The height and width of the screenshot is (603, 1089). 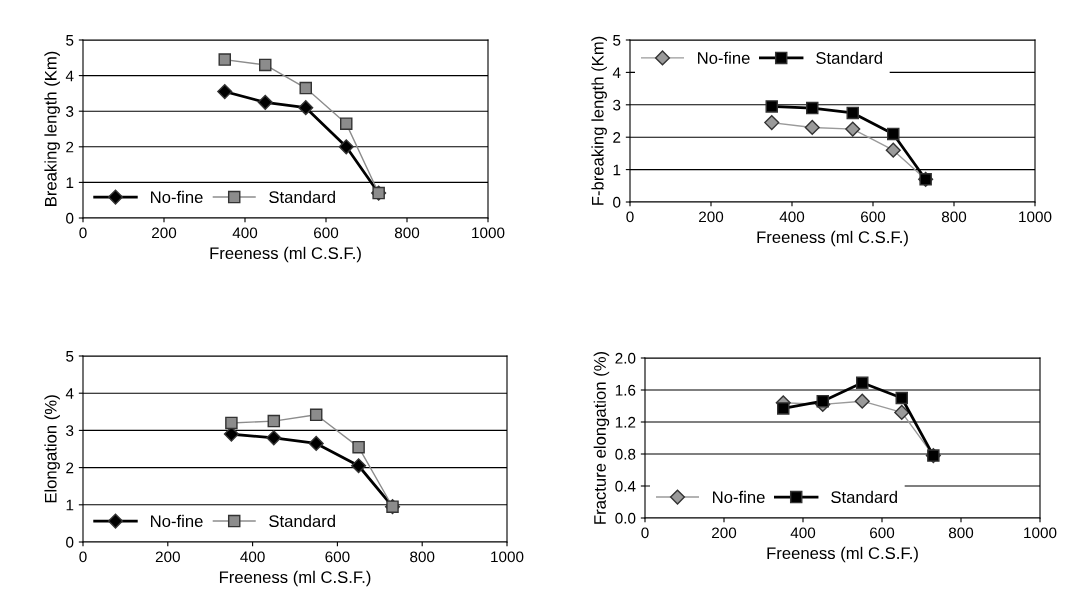 What do you see at coordinates (52, 449) in the screenshot?
I see `y-axis-title: Elongation (%)` at bounding box center [52, 449].